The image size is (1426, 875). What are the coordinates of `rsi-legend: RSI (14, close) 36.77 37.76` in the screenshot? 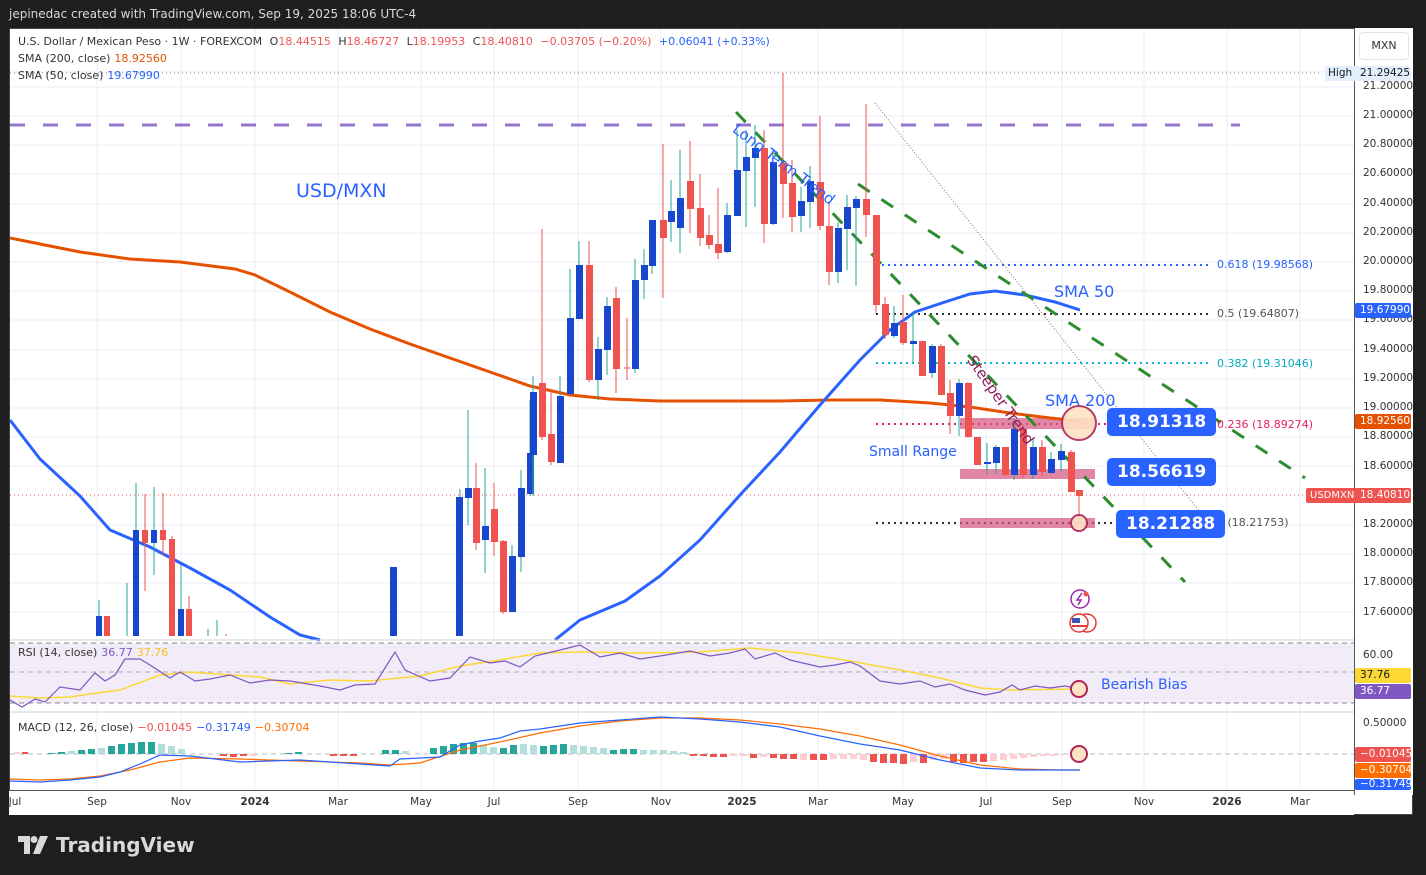 It's located at (93, 652).